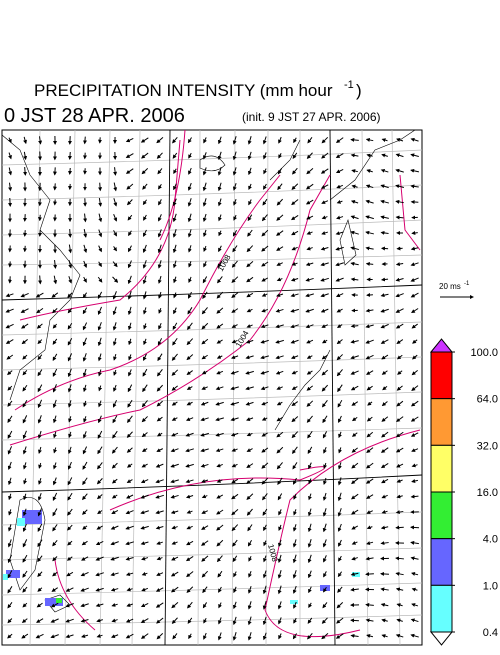 Image resolution: width=500 pixels, height=655 pixels. Describe the element at coordinates (183, 90) in the screenshot. I see `title: PRECIPITATION INTENSITY (mm hour` at that location.